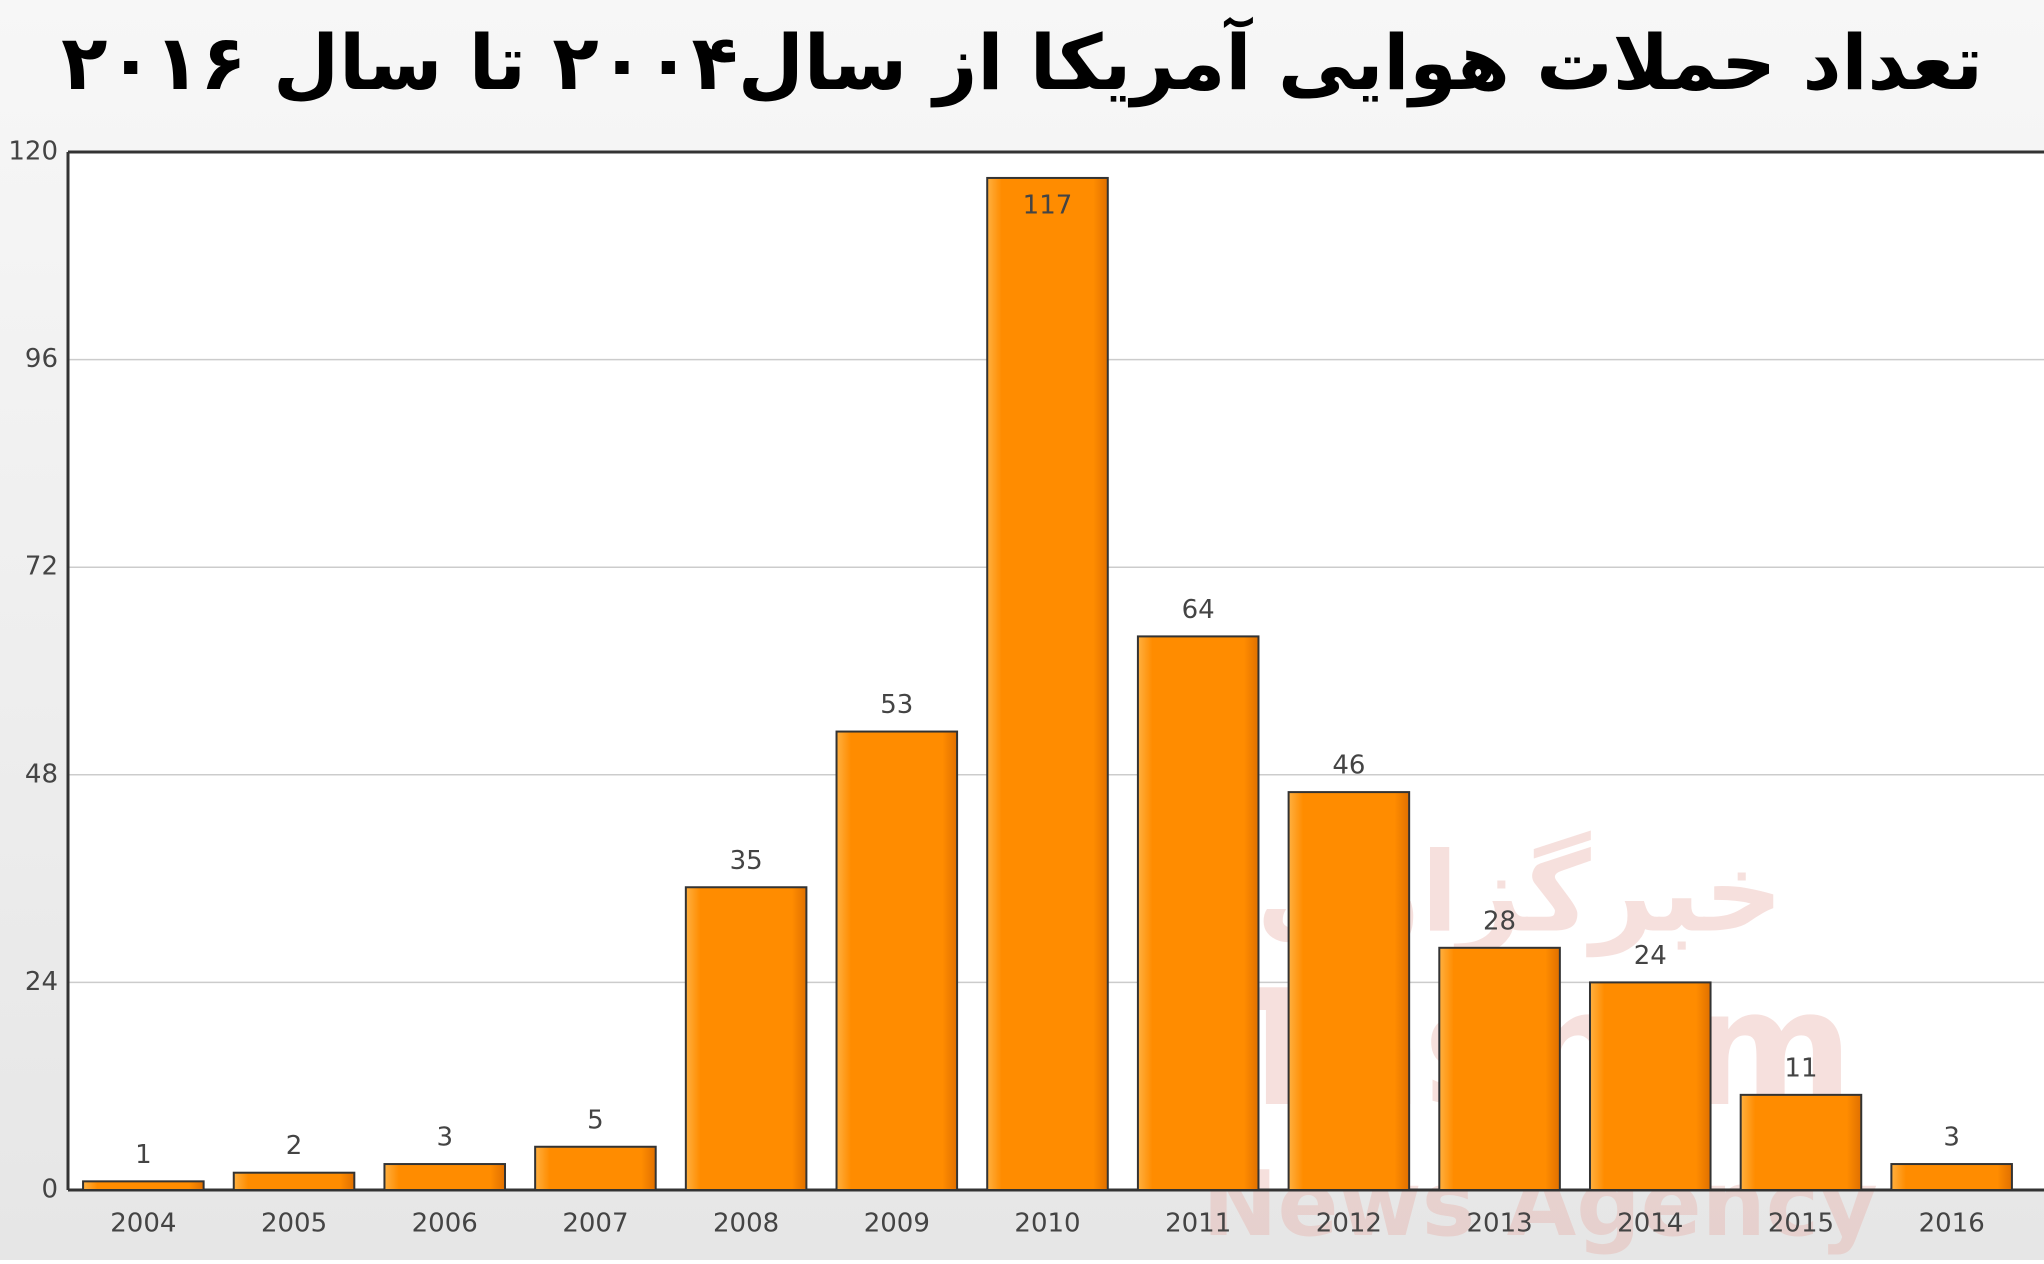 This screenshot has width=2044, height=1264. I want to click on x-tick-label: 2005, so click(294, 1224).